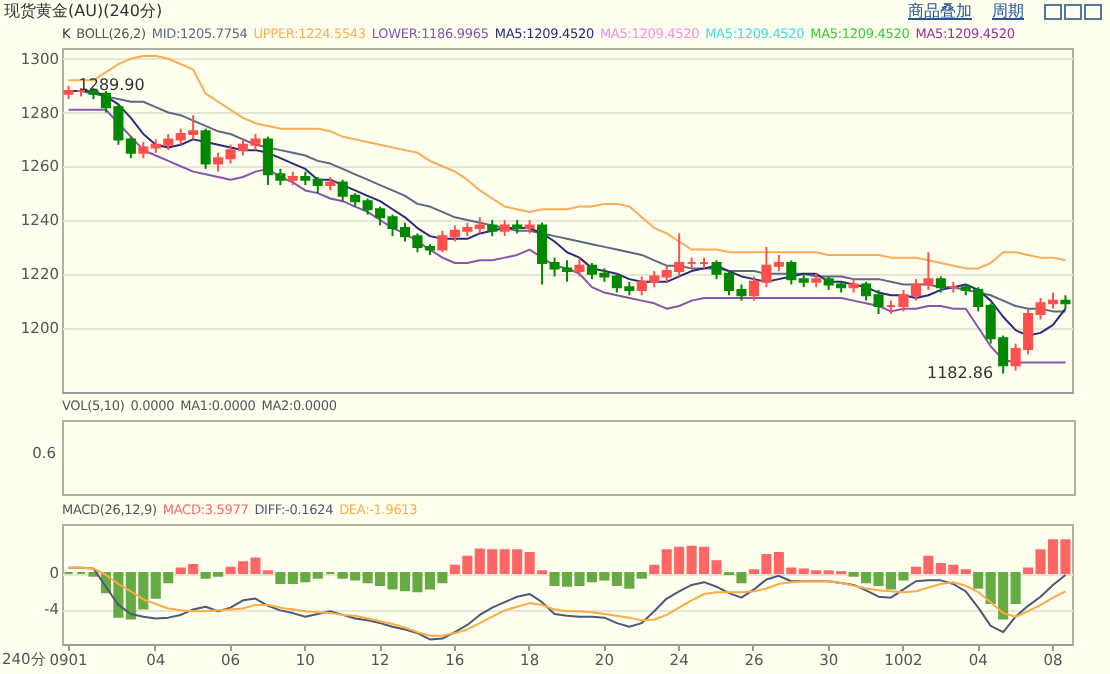 This screenshot has height=674, width=1110. Describe the element at coordinates (940, 12) in the screenshot. I see `text: 商品叠加` at that location.